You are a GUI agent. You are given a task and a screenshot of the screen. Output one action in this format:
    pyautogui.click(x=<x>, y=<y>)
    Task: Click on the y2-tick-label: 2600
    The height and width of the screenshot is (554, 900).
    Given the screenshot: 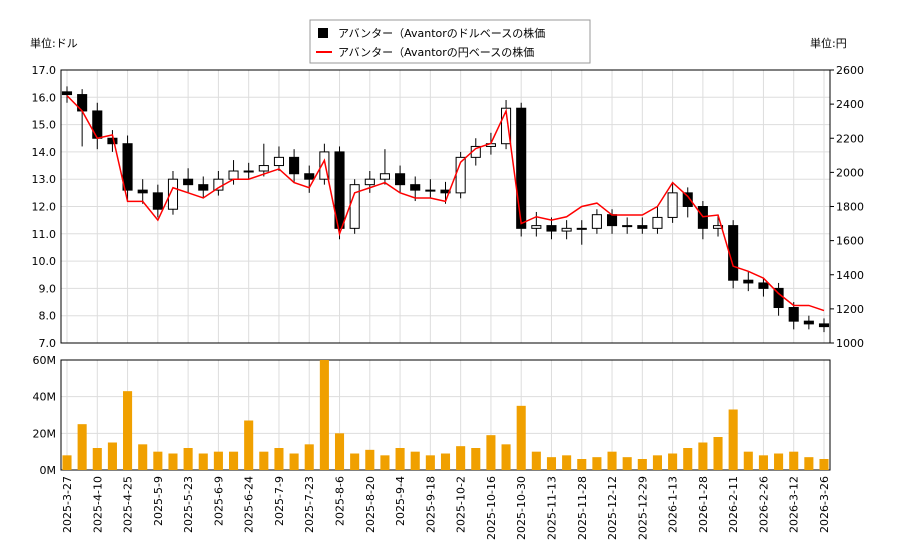 What is the action you would take?
    pyautogui.click(x=850, y=70)
    